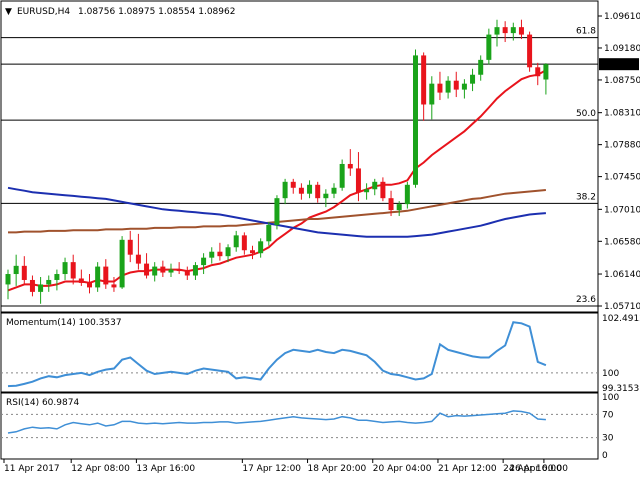  I want to click on momentum-line, so click(277, 354).